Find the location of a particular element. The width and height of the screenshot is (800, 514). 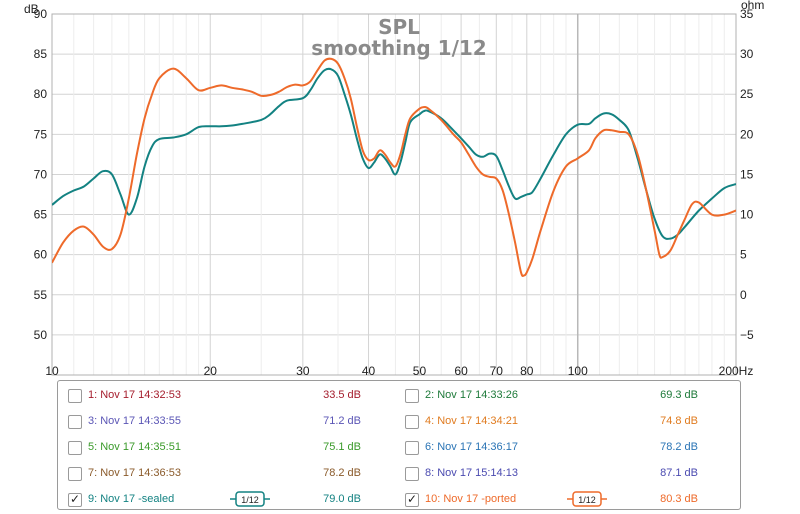

legend-label: 2: Nov 17 14:33:26 is located at coordinates (471, 395).